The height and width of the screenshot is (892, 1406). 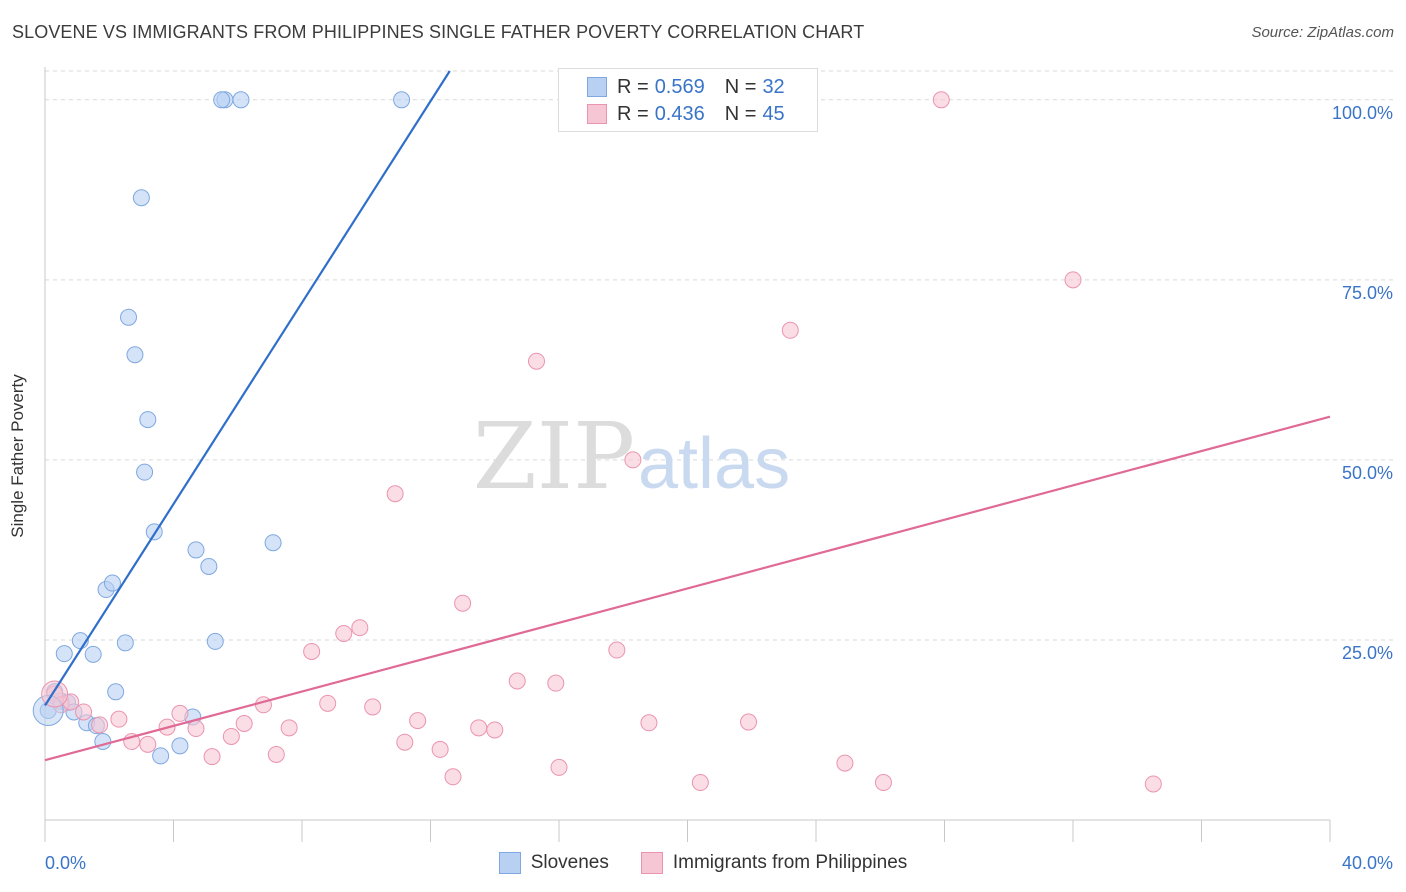 I want to click on n-value: 45, so click(x=773, y=113).